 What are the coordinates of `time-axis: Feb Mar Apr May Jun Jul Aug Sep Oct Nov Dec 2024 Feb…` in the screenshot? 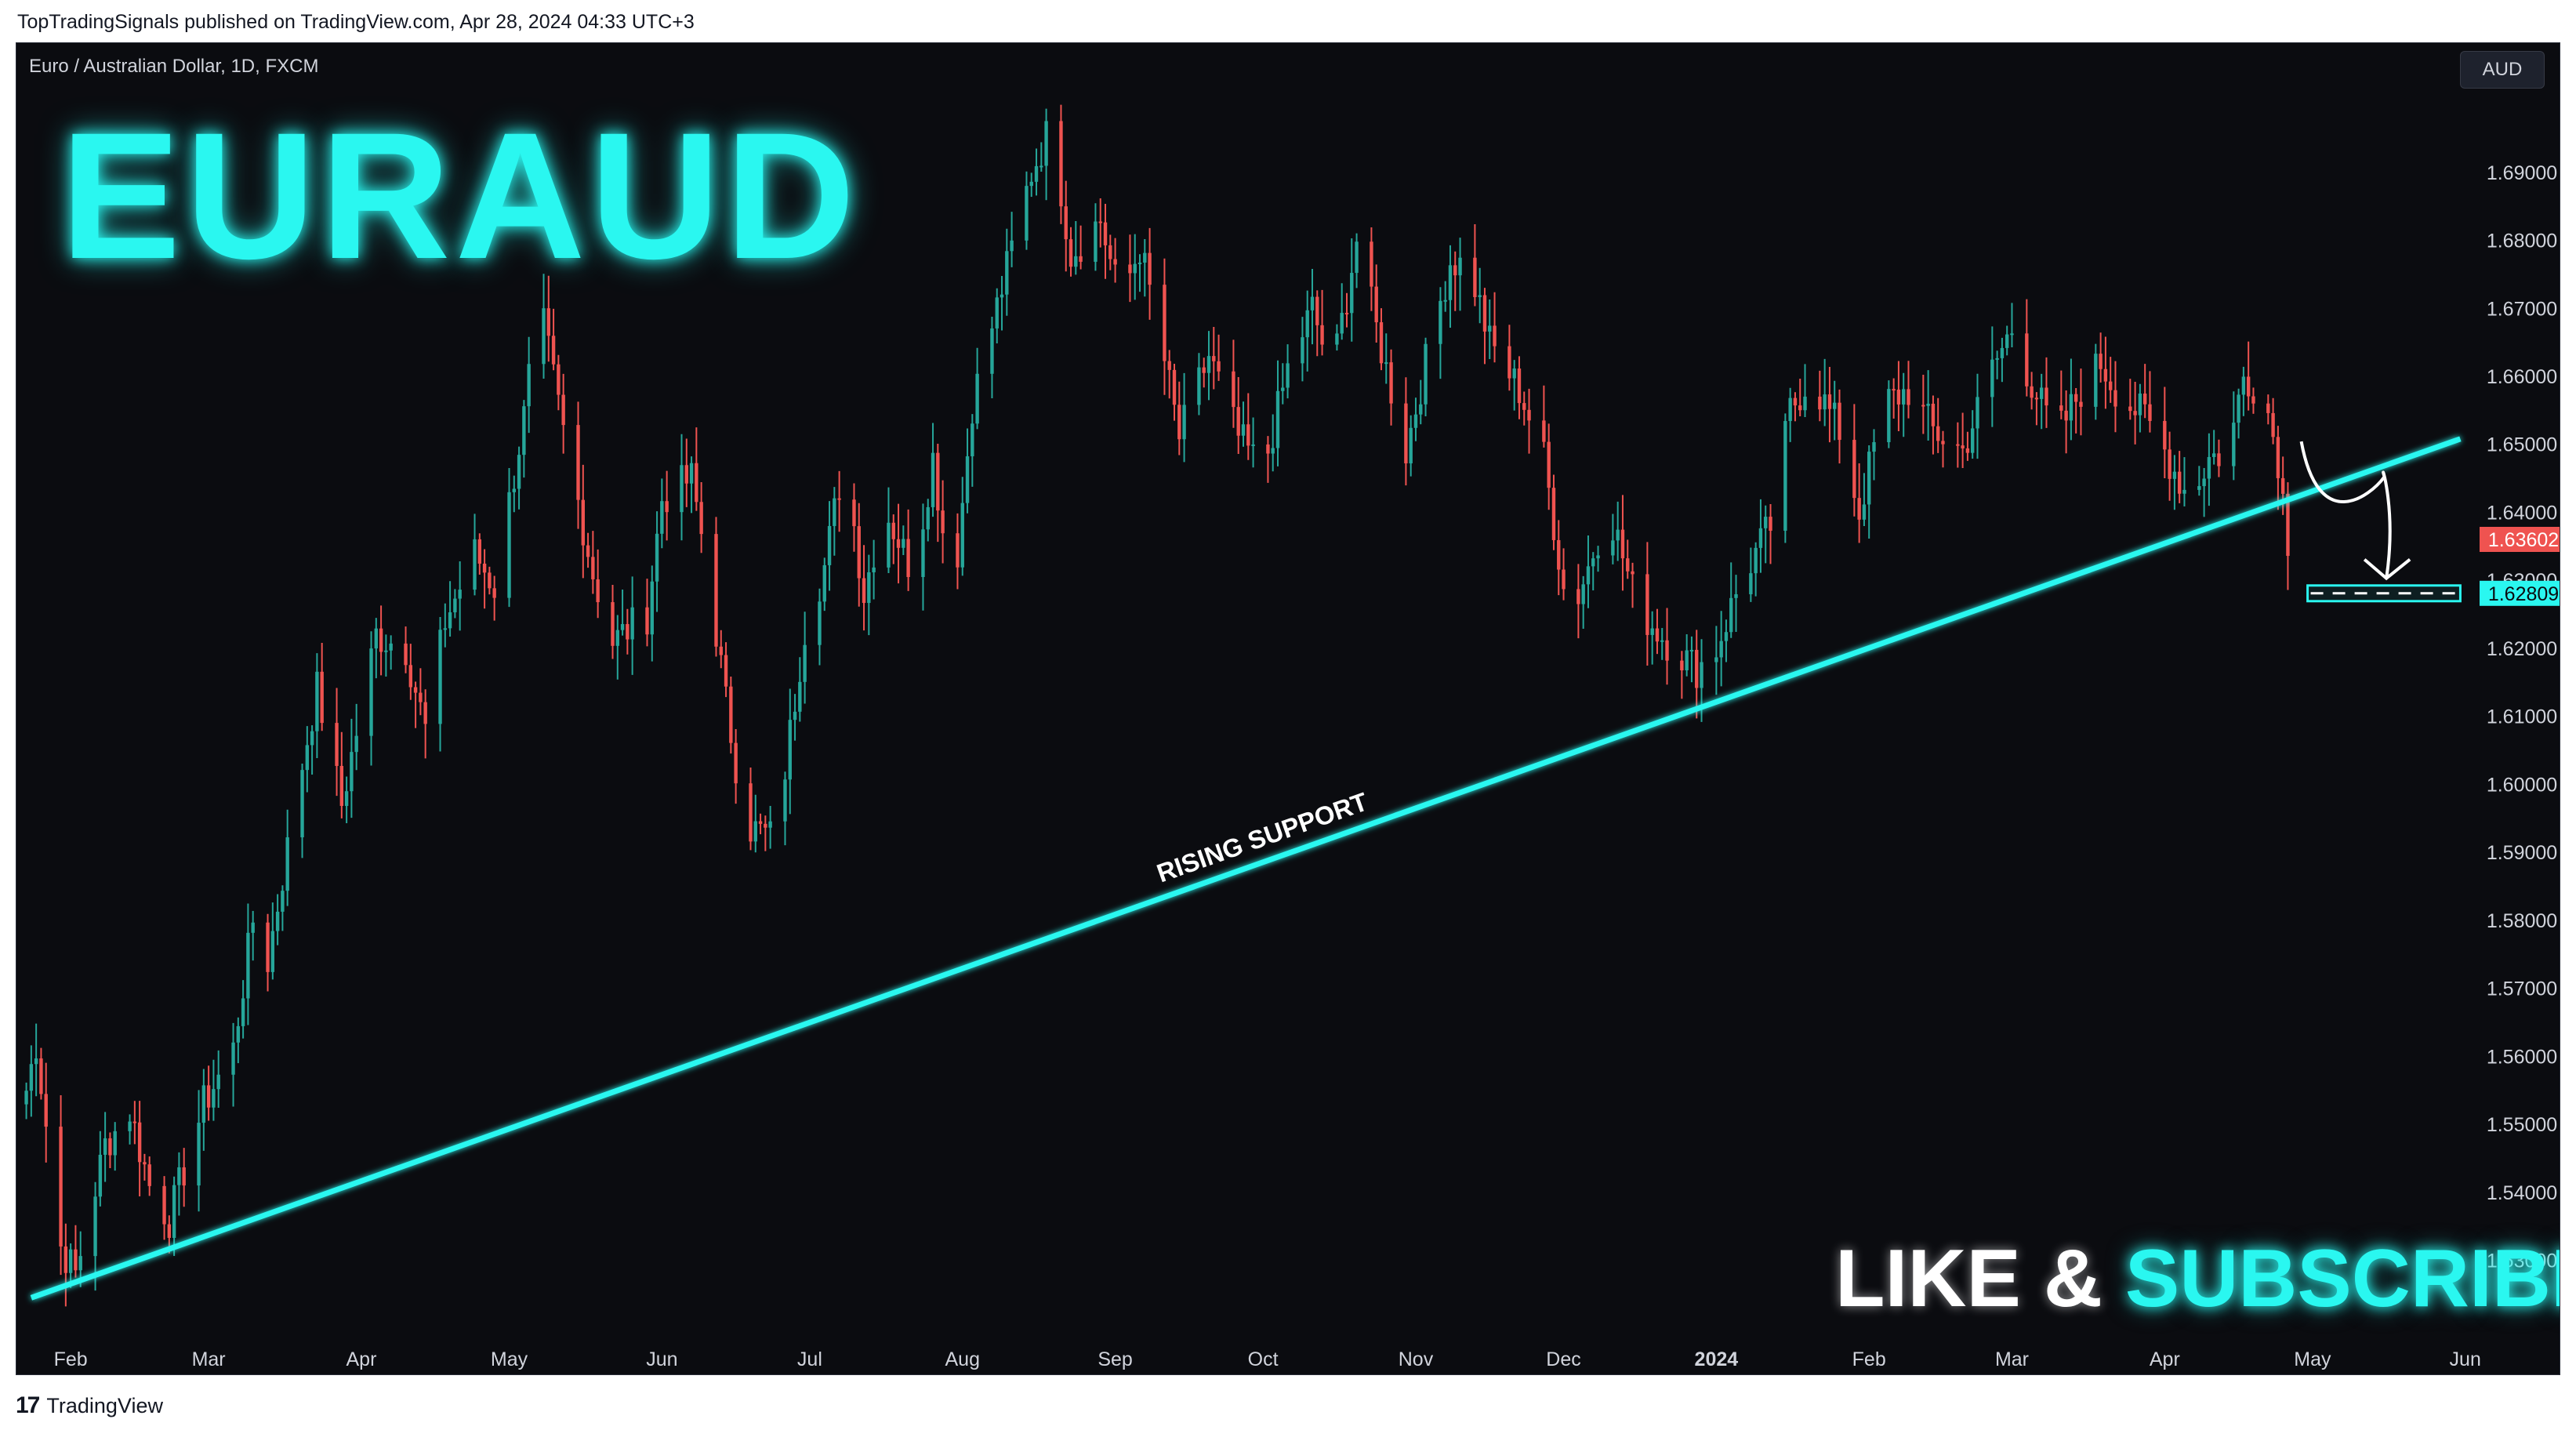 It's located at (1267, 1359).